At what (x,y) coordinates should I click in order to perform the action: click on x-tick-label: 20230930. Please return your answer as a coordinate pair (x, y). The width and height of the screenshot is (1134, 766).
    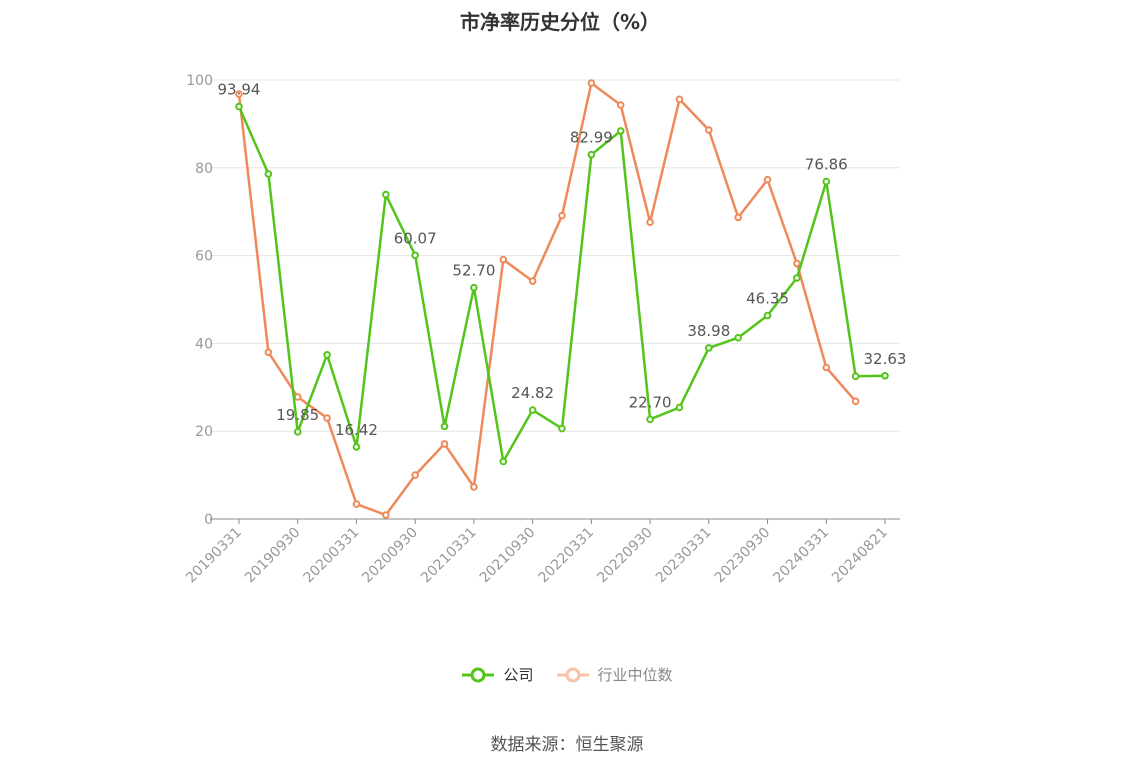
    Looking at the image, I should click on (743, 556).